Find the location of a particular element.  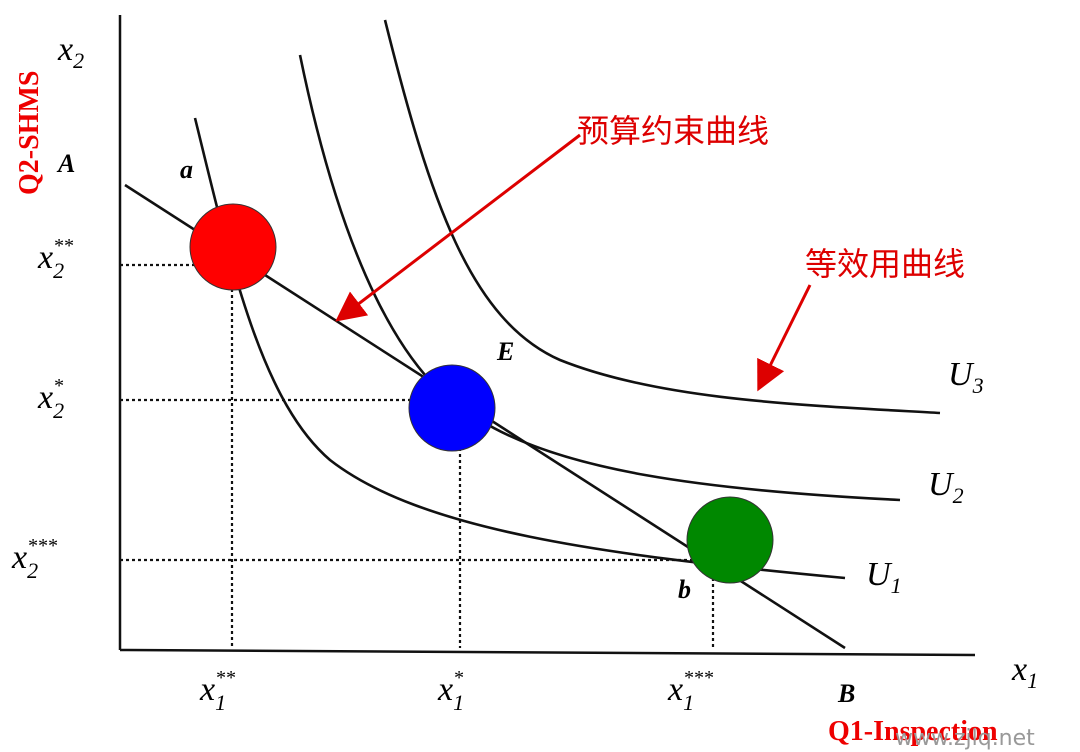

y-tick-label: x*** 2 is located at coordinates (34, 559).